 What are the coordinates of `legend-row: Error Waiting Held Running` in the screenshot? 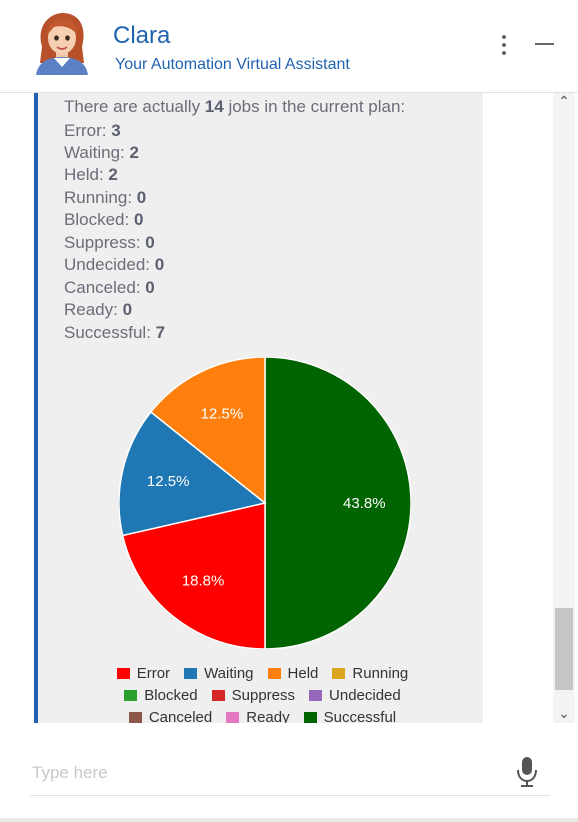 It's located at (262, 673).